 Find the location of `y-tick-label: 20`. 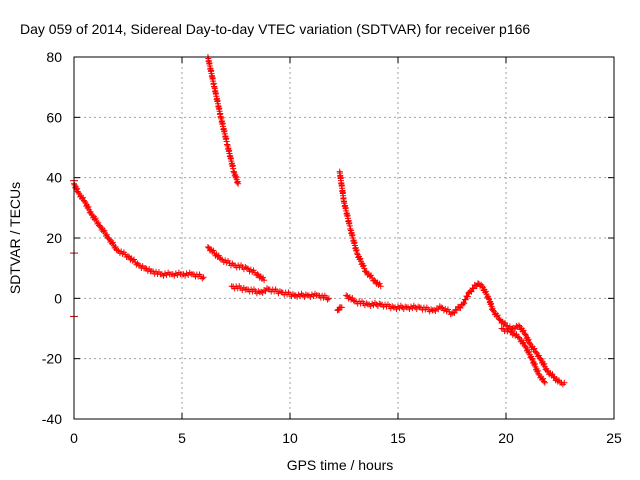

y-tick-label: 20 is located at coordinates (54, 238).